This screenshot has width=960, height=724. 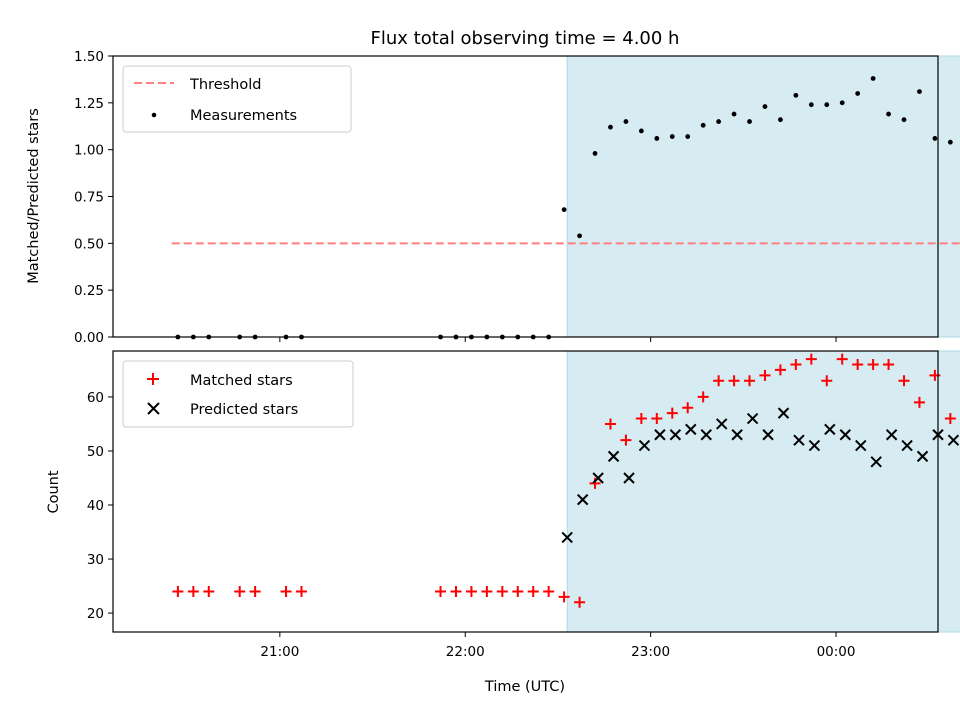 I want to click on top-y-tick-label: 0.25, so click(x=89, y=291).